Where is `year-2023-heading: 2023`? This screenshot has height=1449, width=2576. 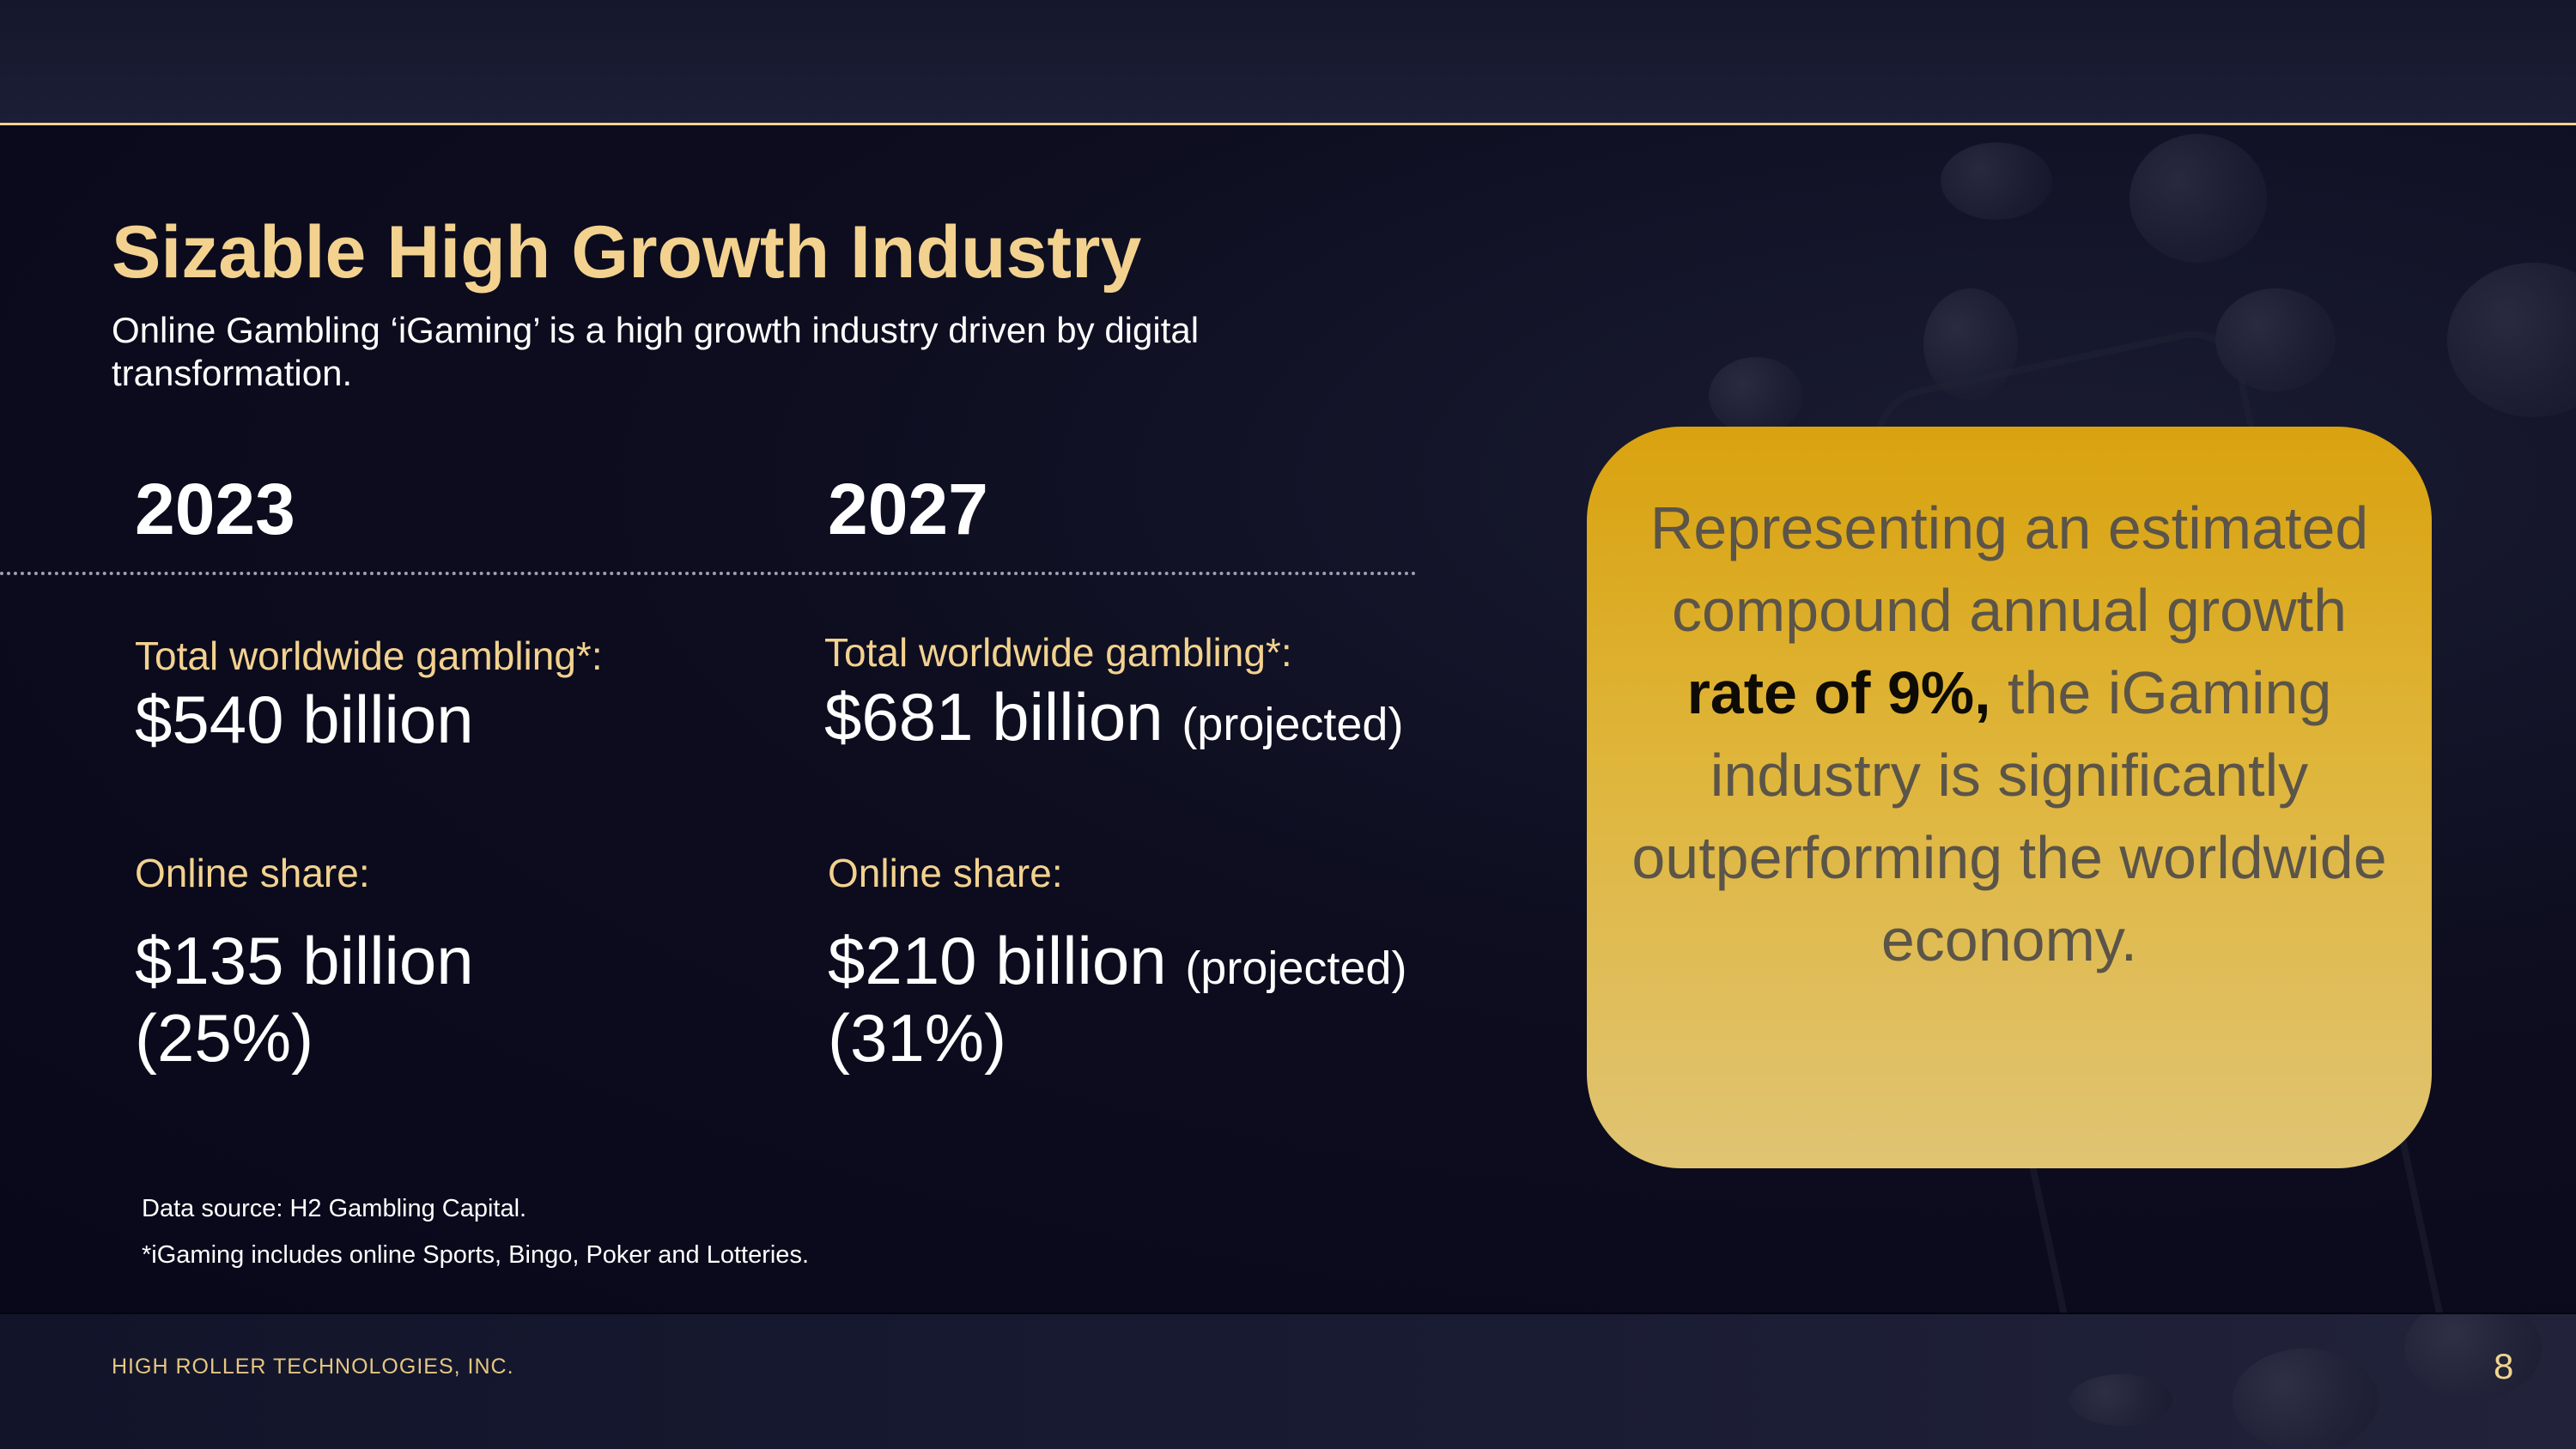 year-2023-heading: 2023 is located at coordinates (215, 509).